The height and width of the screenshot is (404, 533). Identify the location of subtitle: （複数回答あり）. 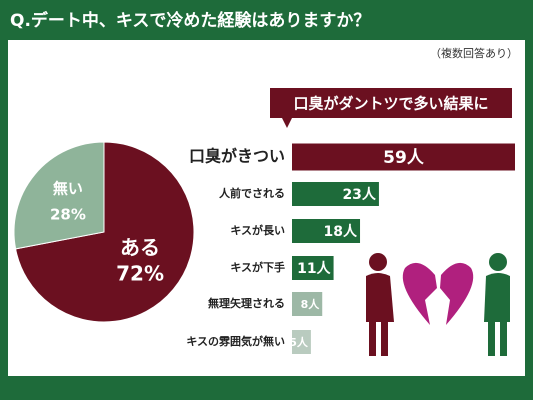
(474, 53).